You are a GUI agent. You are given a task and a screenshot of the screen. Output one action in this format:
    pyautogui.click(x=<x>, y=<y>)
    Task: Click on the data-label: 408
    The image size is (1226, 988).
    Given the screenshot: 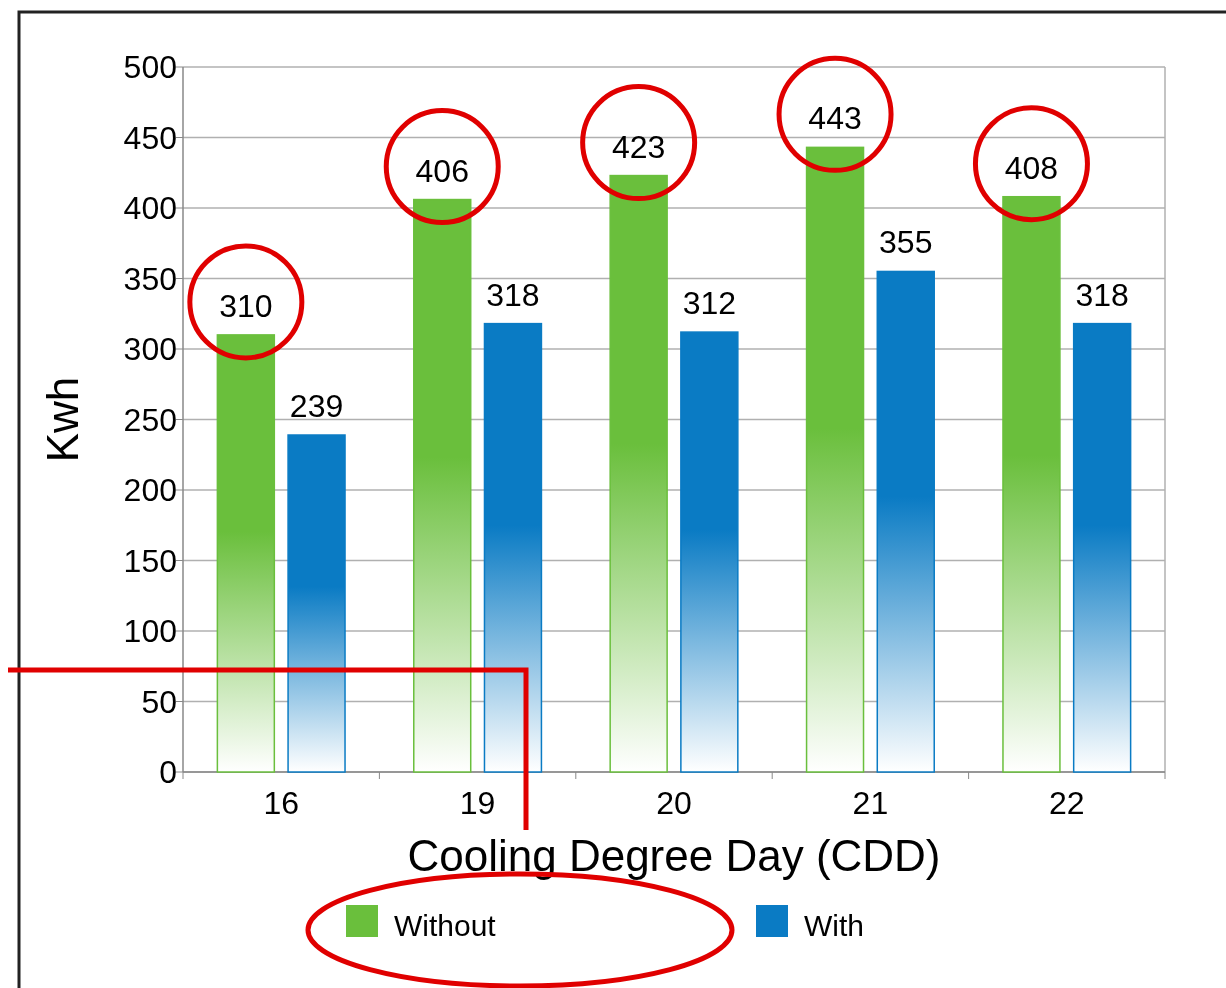 What is the action you would take?
    pyautogui.click(x=1031, y=167)
    